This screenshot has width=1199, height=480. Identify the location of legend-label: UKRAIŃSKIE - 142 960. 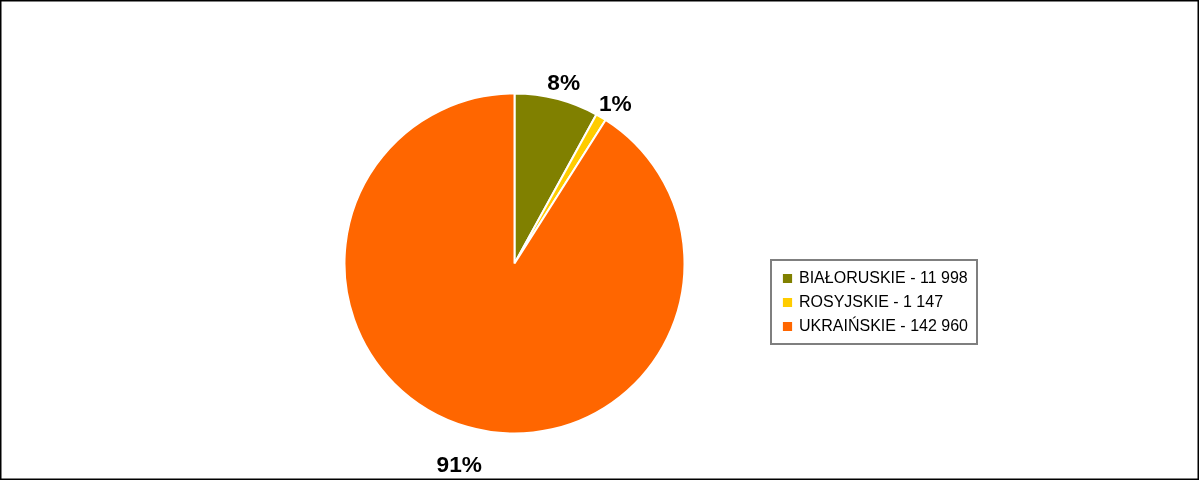
(883, 326).